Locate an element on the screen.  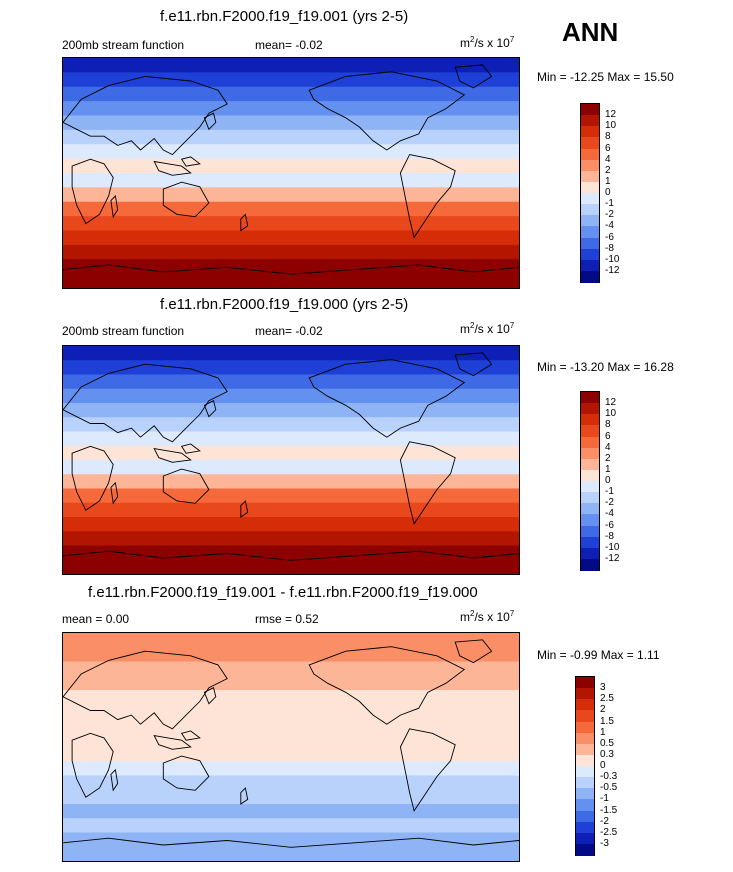
panel1-minmax: Min = -12.25 Max = 15.50 is located at coordinates (605, 77).